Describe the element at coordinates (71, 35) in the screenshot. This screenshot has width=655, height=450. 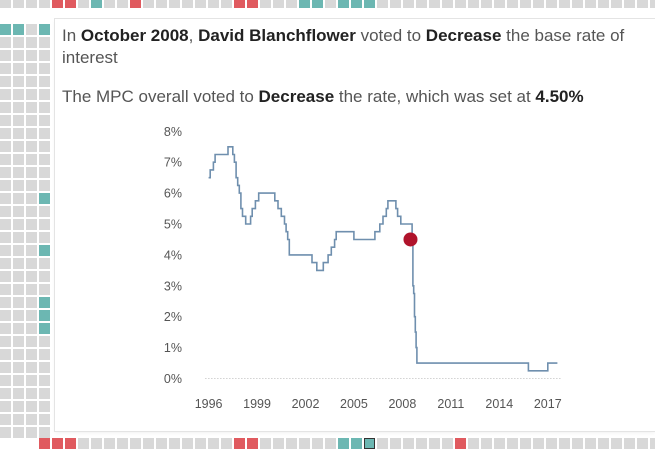
I see `headline-prefix: In` at that location.